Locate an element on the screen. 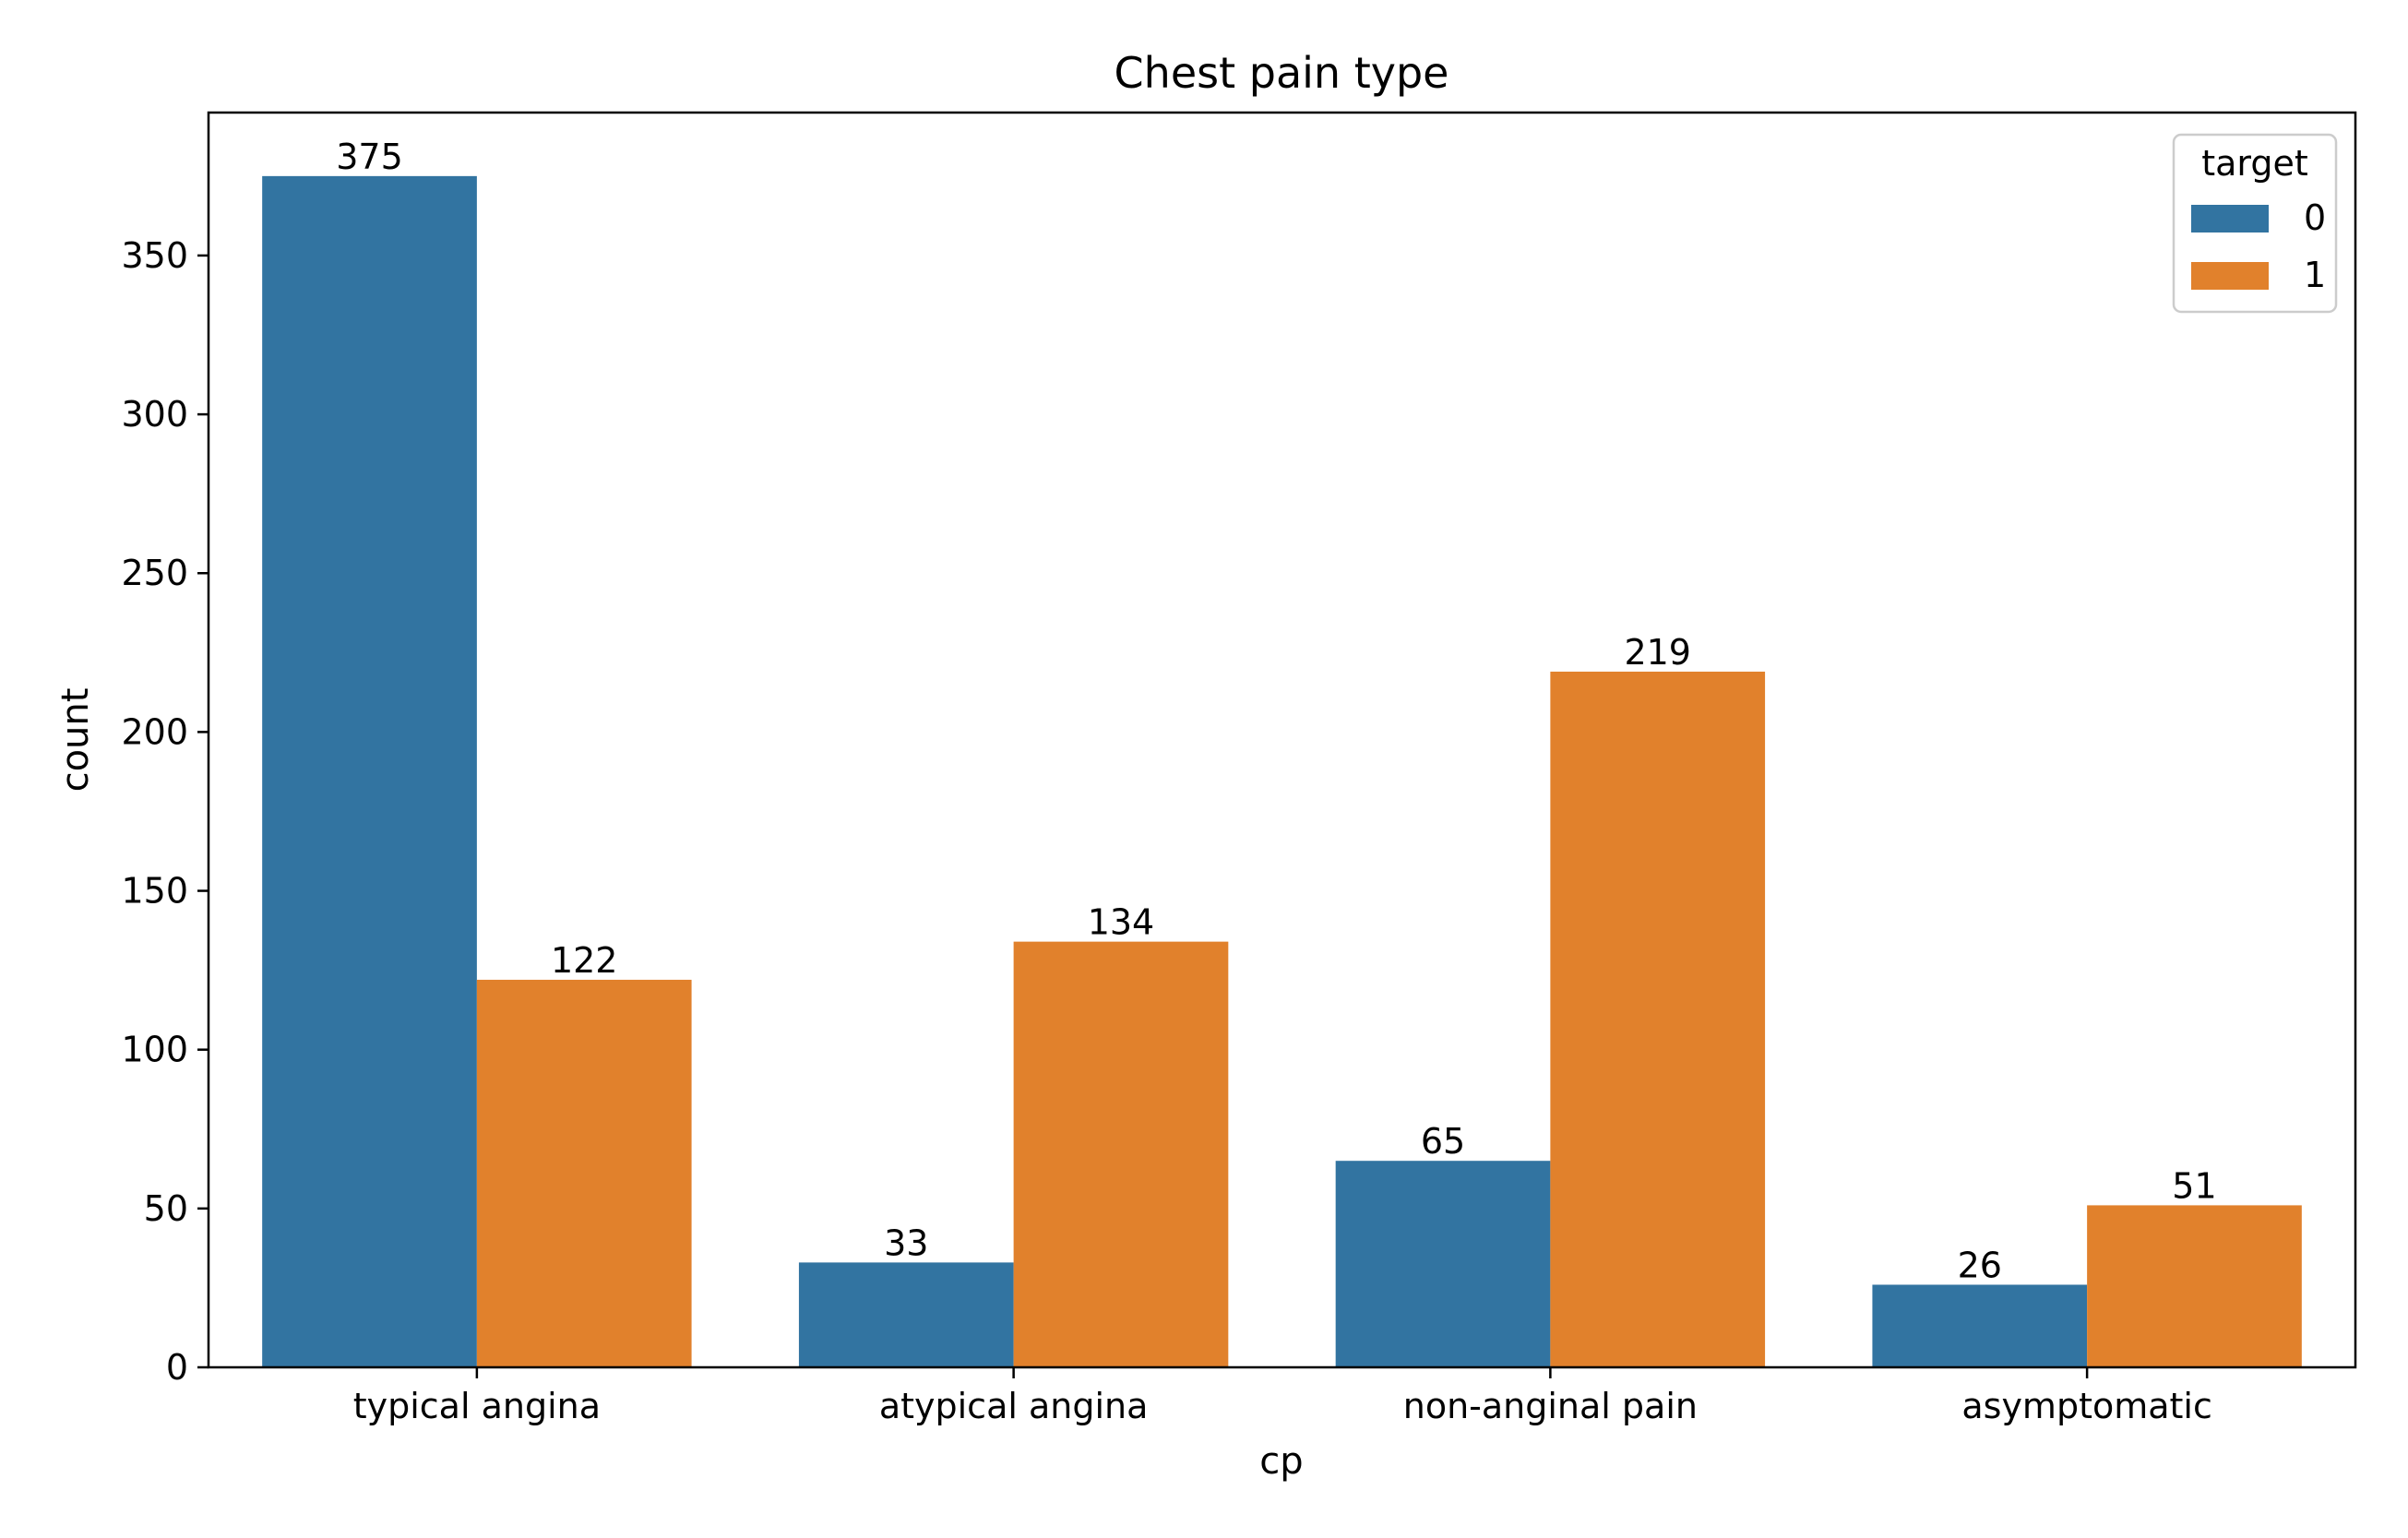 This screenshot has height=1538, width=2408. data-label-atypical-angina-target-0: 33 is located at coordinates (906, 1242).